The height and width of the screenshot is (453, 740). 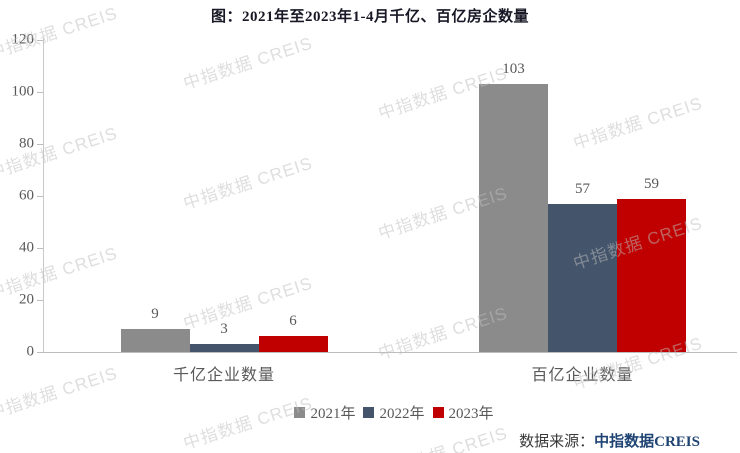 I want to click on y-tick-label: 120, so click(x=23, y=39).